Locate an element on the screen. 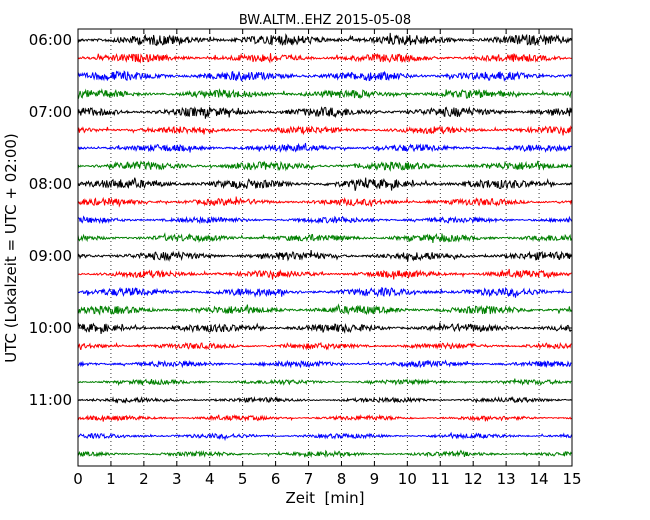 The height and width of the screenshot is (520, 650). x-tick-label: 3 is located at coordinates (177, 479).